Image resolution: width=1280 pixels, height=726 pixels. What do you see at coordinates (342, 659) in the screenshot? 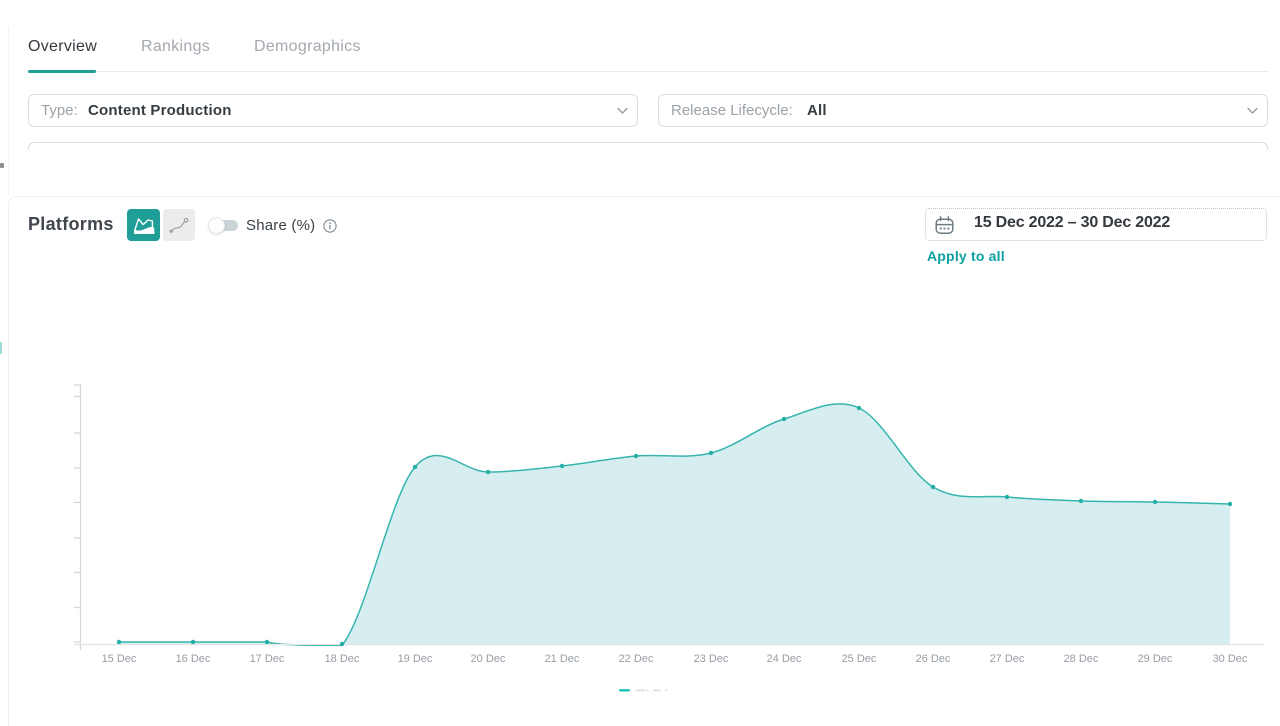
I see `svg-text: 18 Dec` at bounding box center [342, 659].